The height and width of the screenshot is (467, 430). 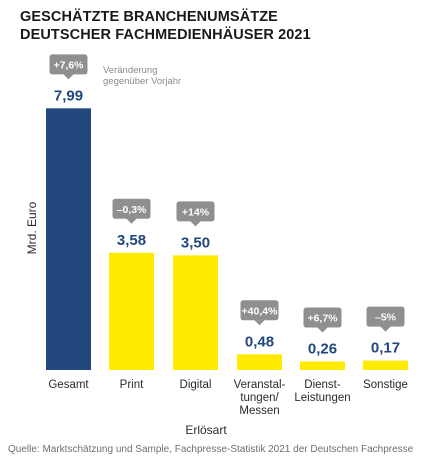 What do you see at coordinates (165, 35) in the screenshot?
I see `chart-title-line-2: DEUTSCHER FACHMEDIENHÄUSER 2021` at bounding box center [165, 35].